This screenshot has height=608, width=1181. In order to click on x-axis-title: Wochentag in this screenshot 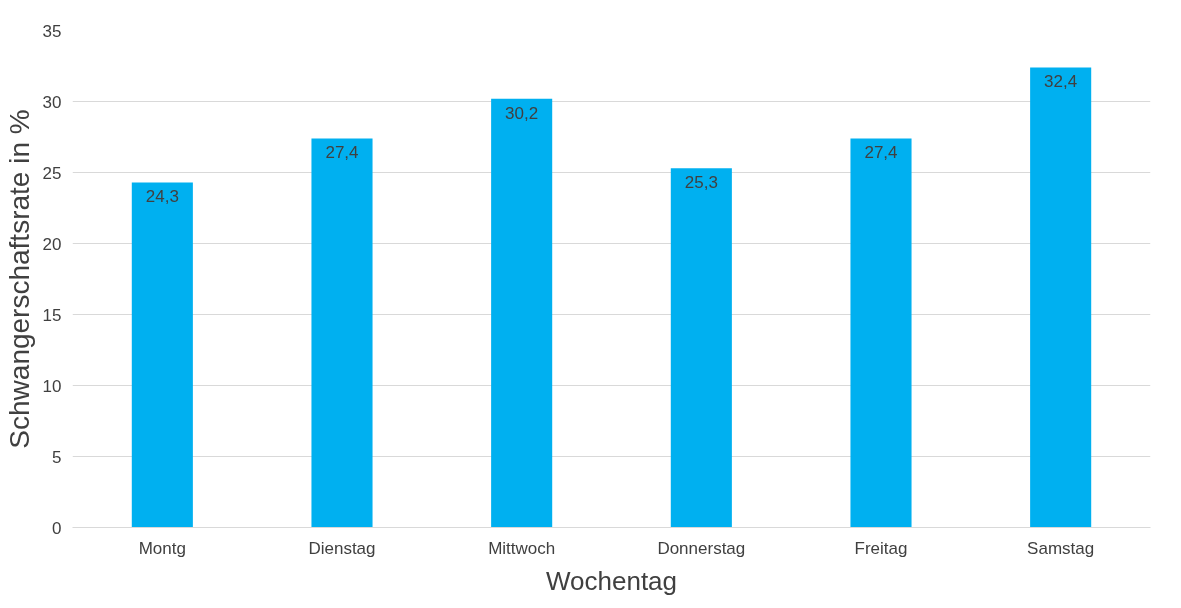, I will do `click(611, 580)`.